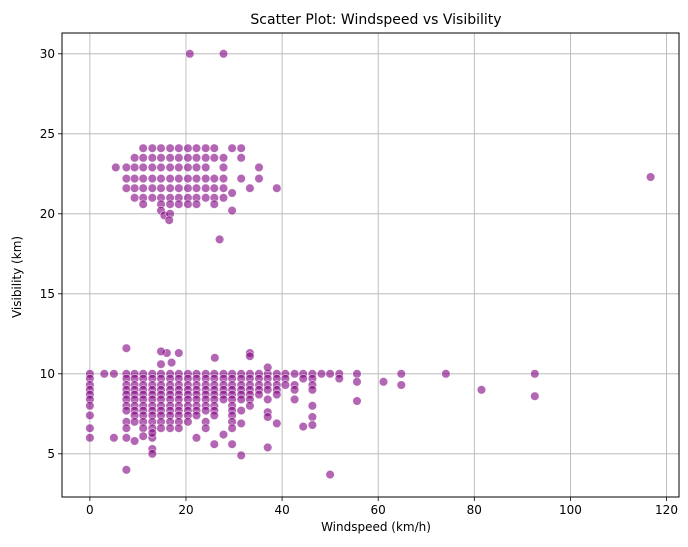  Describe the element at coordinates (376, 527) in the screenshot. I see `x-axis-label: Windspeed (km/h)` at that location.